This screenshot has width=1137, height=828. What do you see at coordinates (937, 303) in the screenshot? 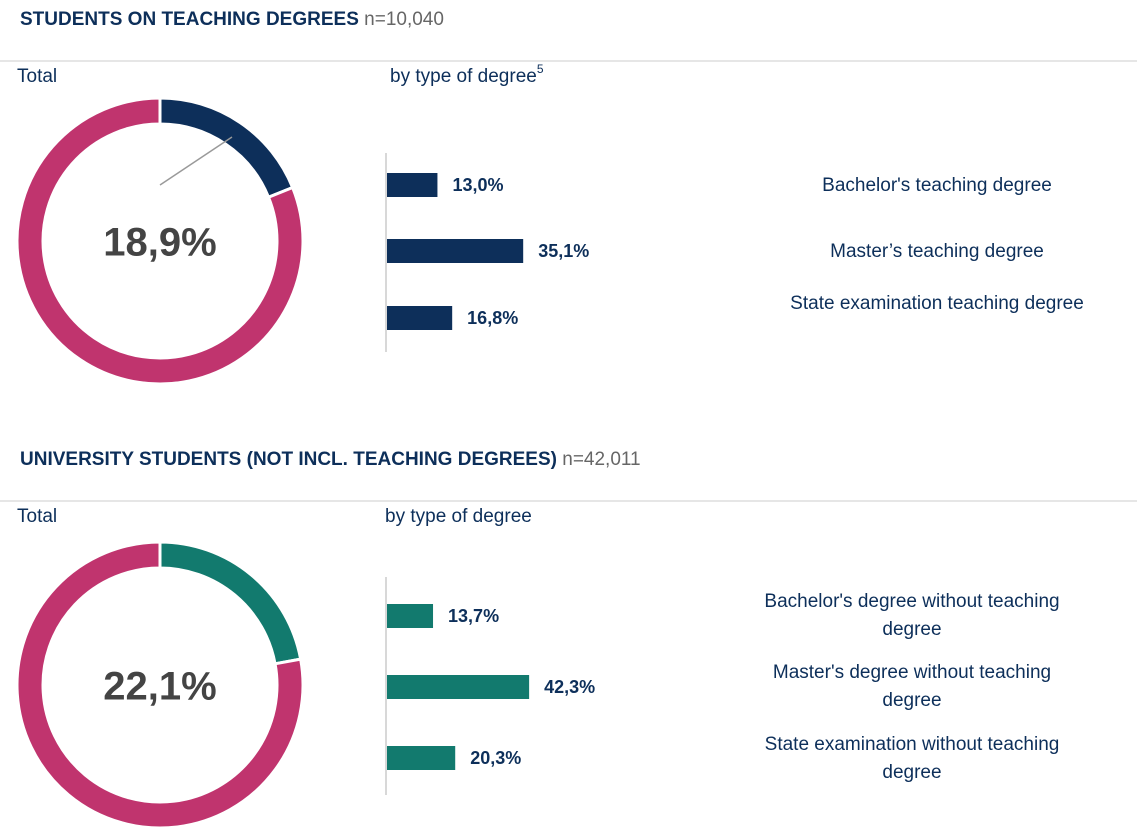
I see `category-label: State examination teaching degree` at bounding box center [937, 303].